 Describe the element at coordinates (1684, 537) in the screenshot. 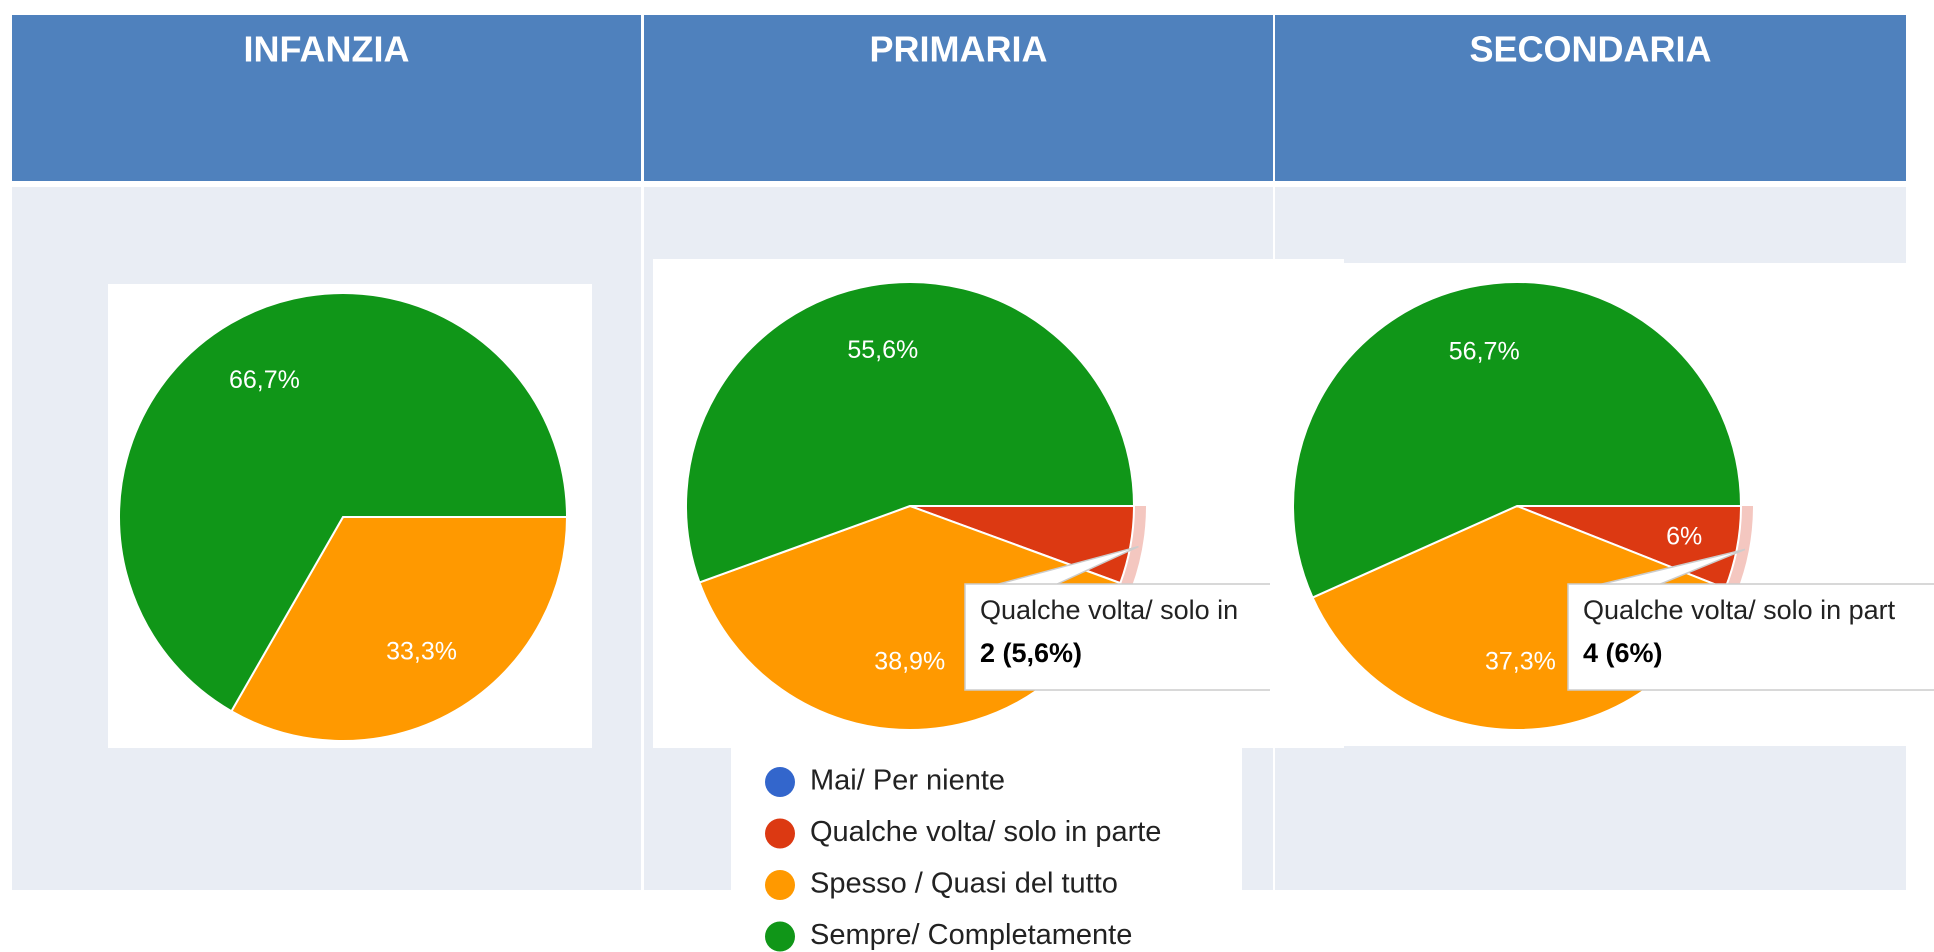

I see `slice-label: 6%` at that location.